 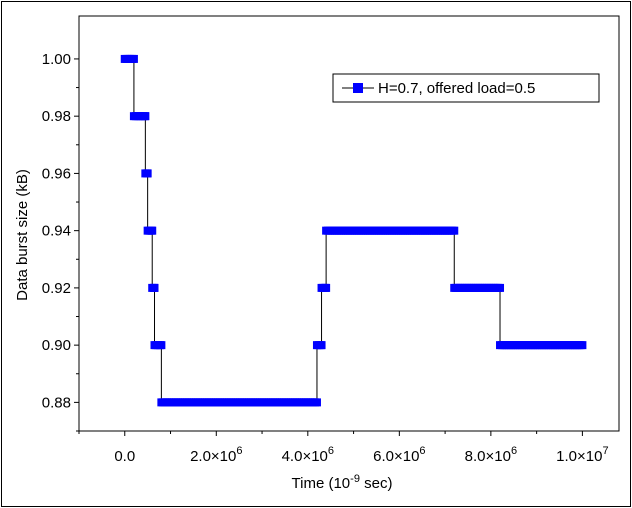 I want to click on legend: H=0.7, offered load=0.5, so click(x=466, y=88).